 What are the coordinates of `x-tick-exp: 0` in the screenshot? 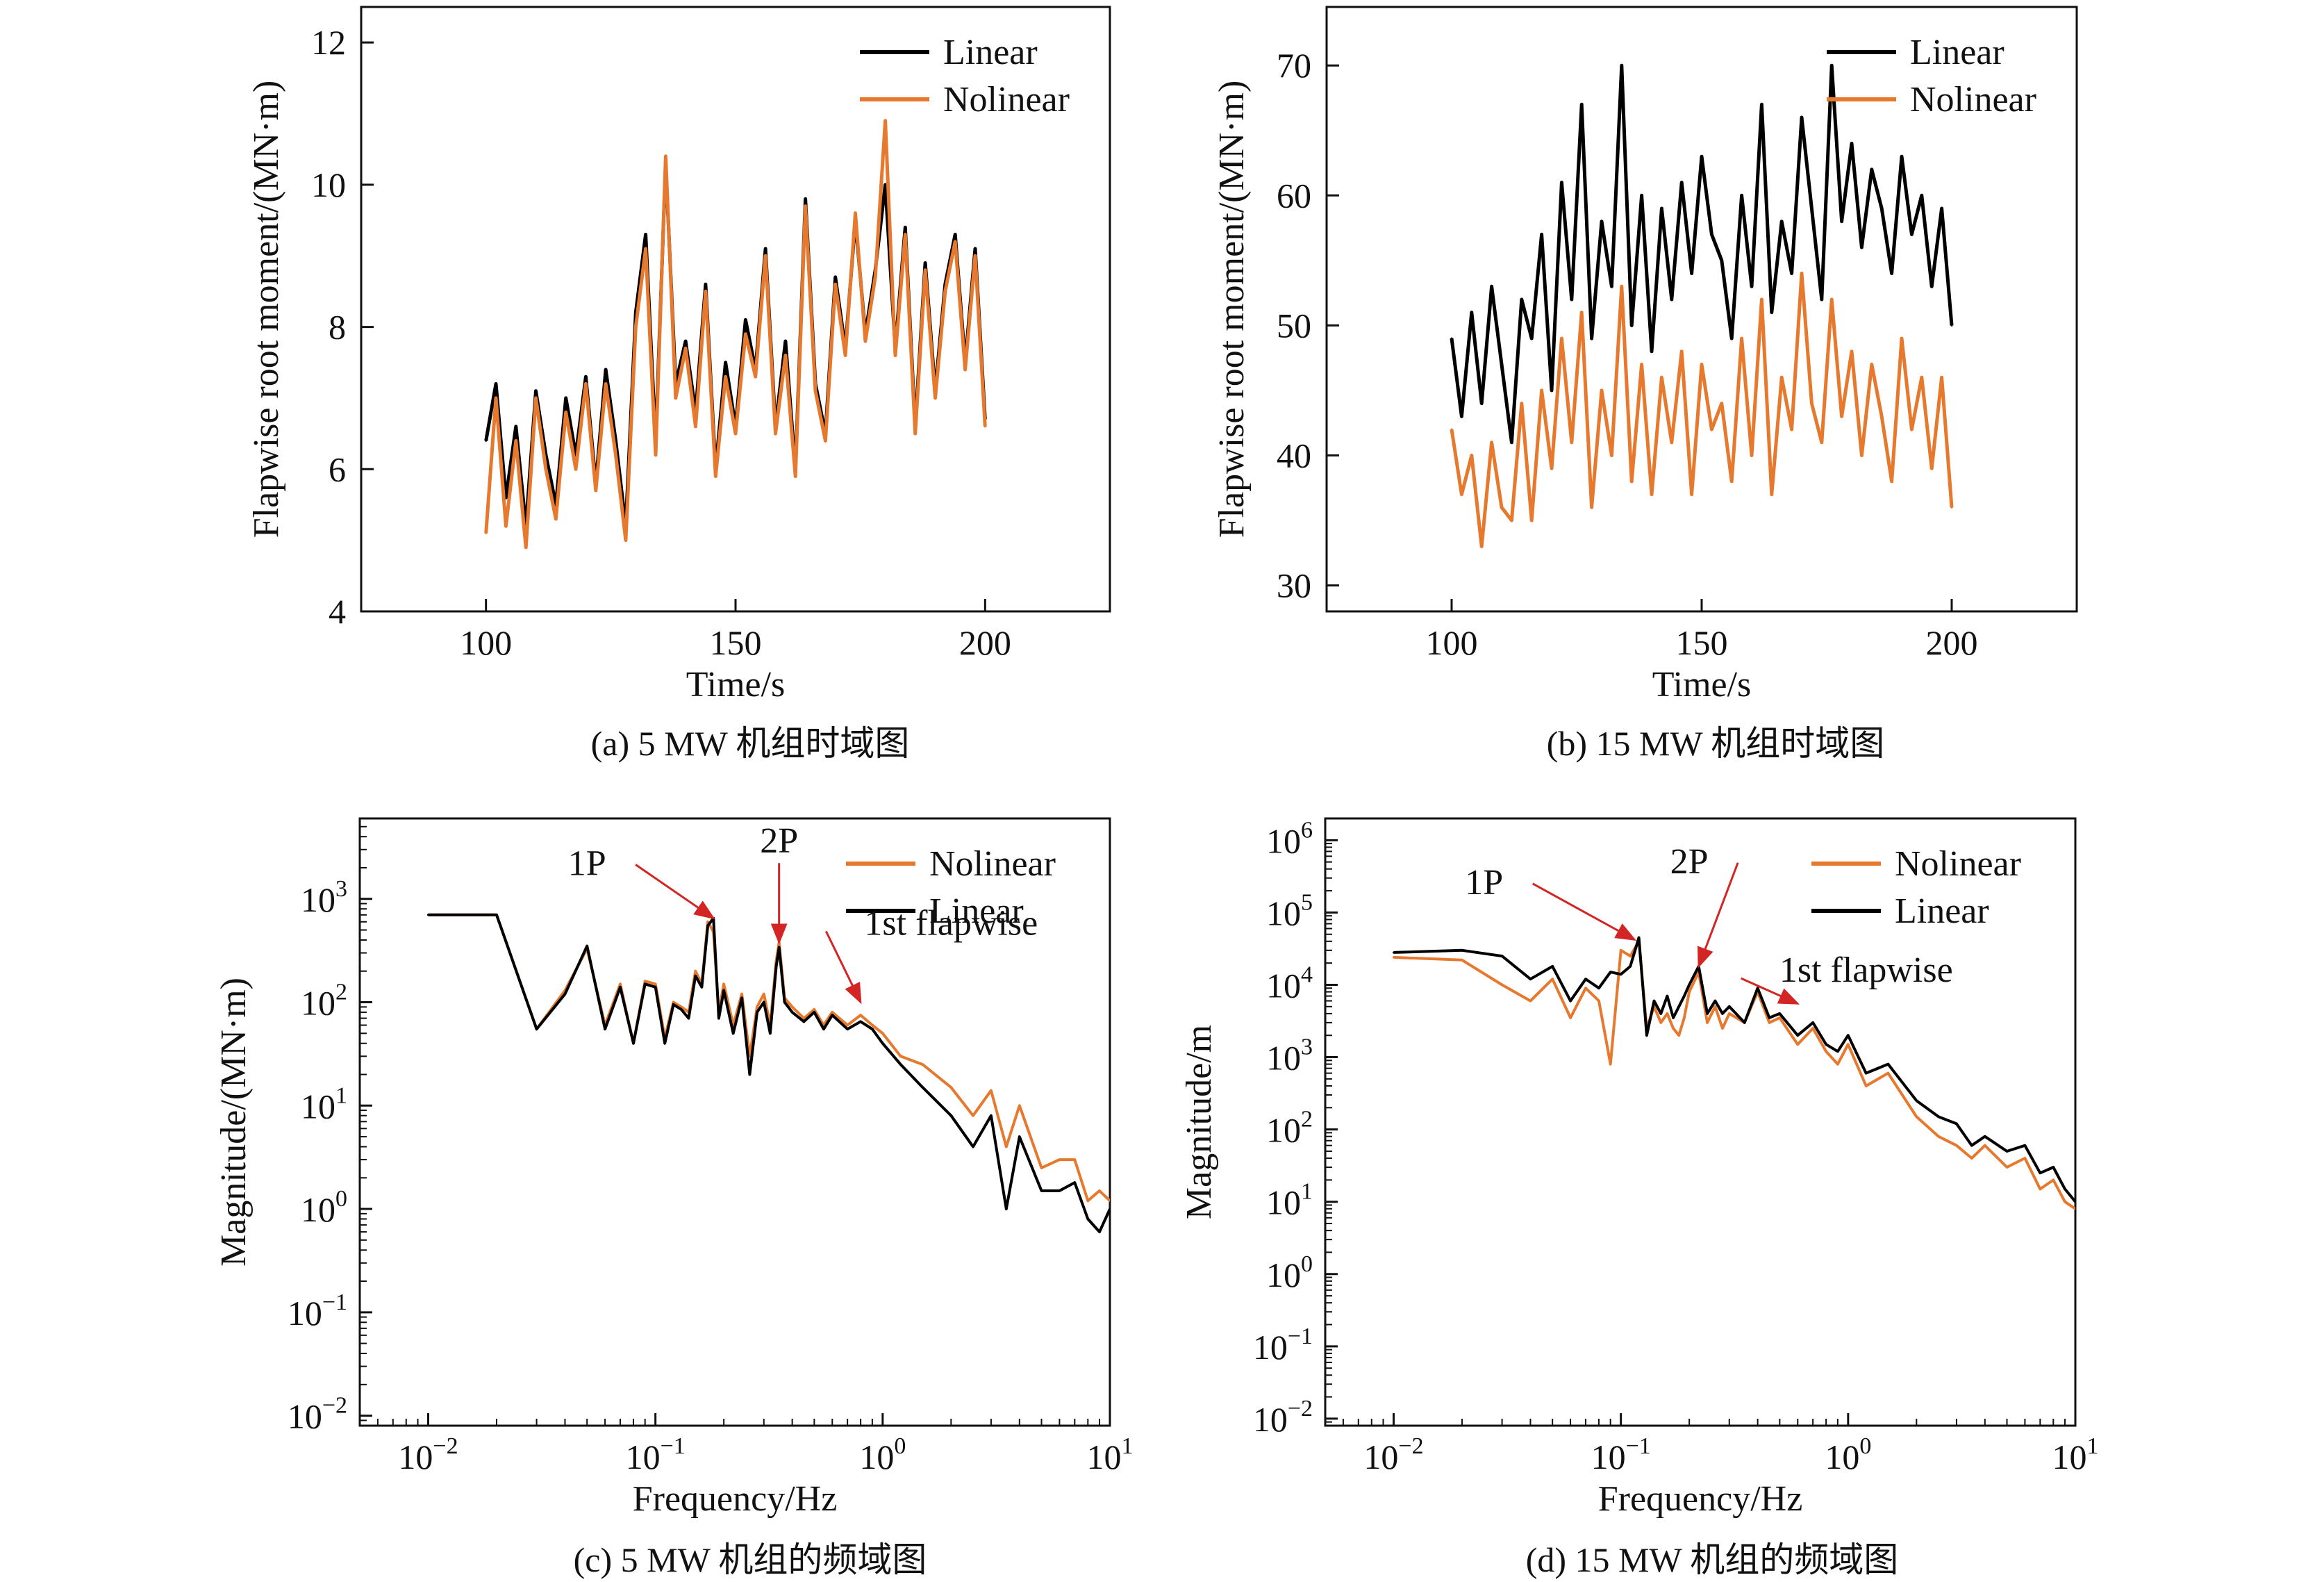 It's located at (1865, 1446).